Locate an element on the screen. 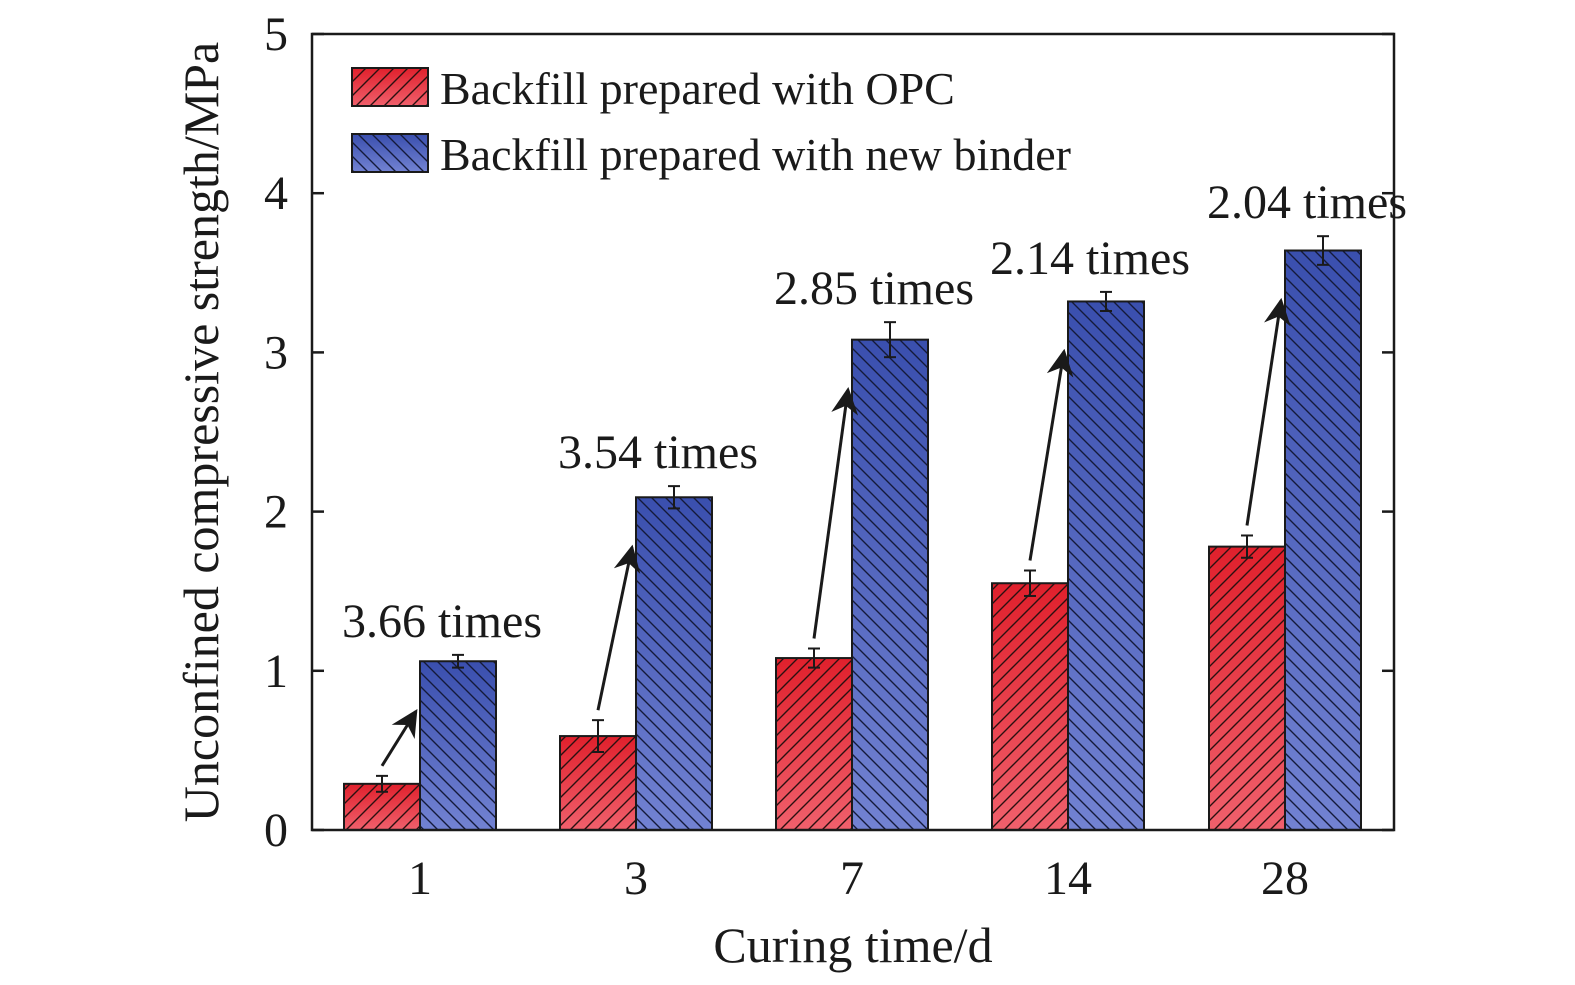 This screenshot has width=1575, height=985. y-tick-label: 0 is located at coordinates (276, 830).